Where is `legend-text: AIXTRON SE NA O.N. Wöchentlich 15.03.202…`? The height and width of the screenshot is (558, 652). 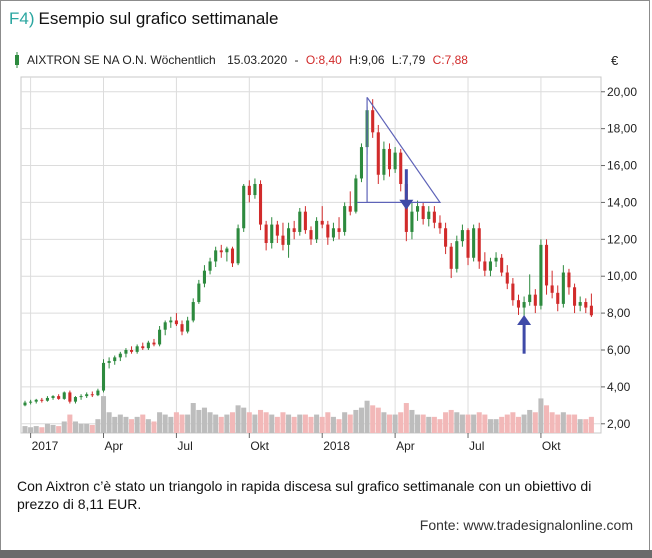
legend-text: AIXTRON SE NA O.N. Wöchentlich 15.03.202… is located at coordinates (247, 60).